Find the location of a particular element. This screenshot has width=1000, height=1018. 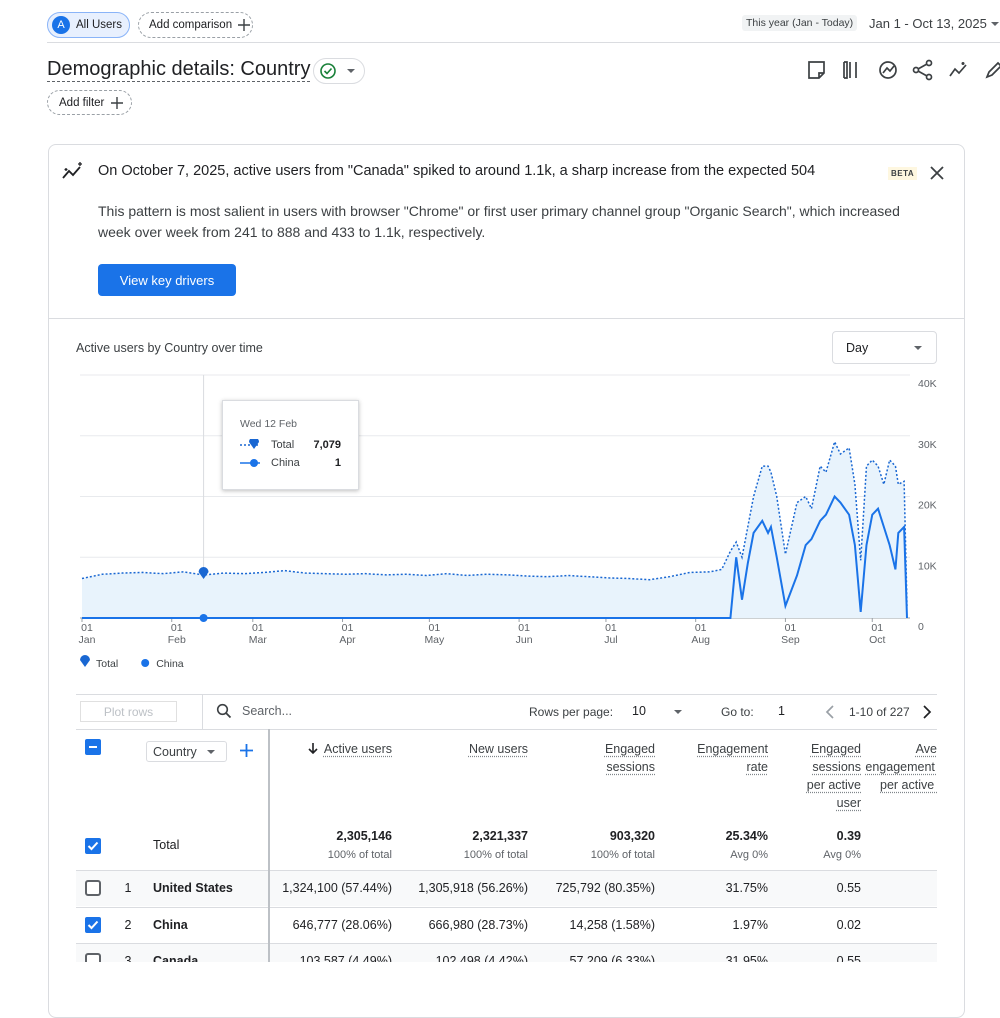

x-tick-label-part: Sep is located at coordinates (790, 640).